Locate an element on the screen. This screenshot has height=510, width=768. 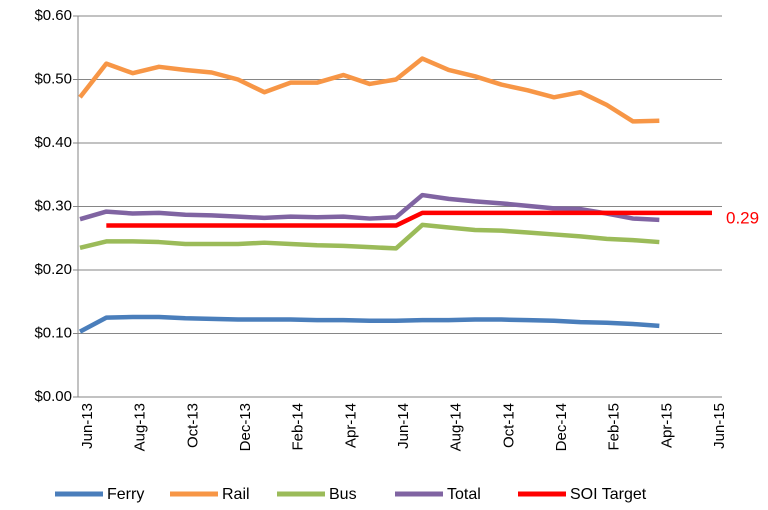
x-tick-label: Feb-14 is located at coordinates (298, 427).